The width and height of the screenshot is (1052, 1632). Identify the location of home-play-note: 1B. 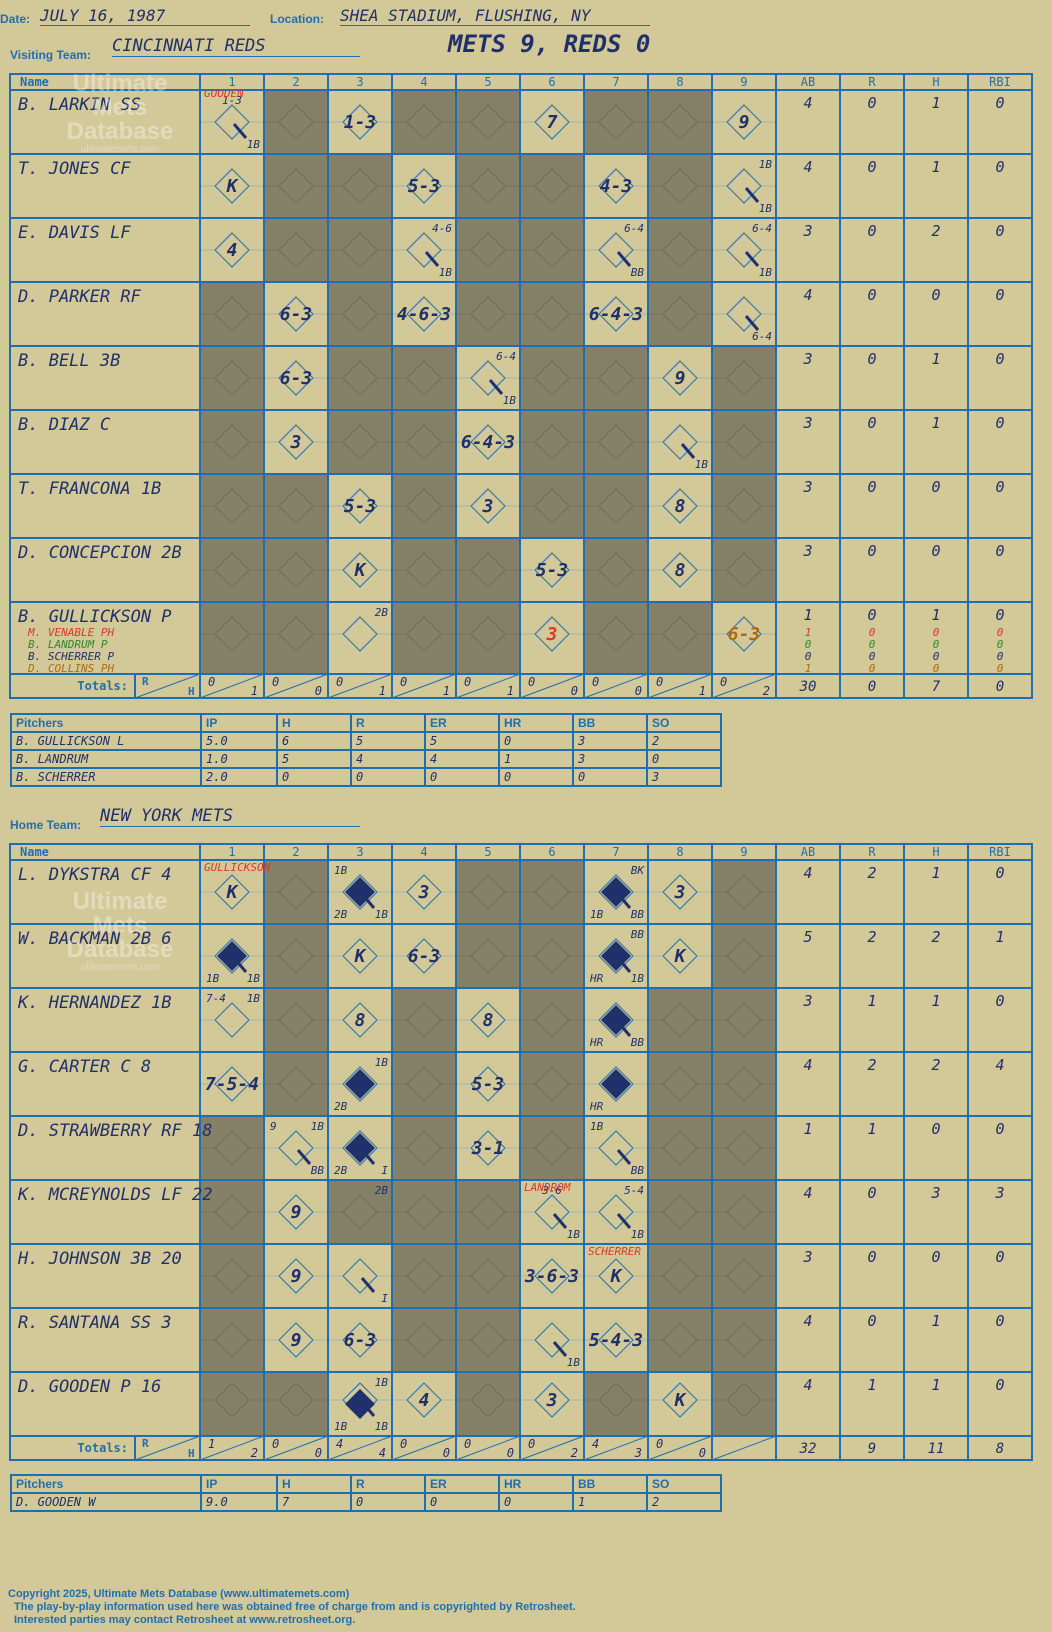
(597, 1126).